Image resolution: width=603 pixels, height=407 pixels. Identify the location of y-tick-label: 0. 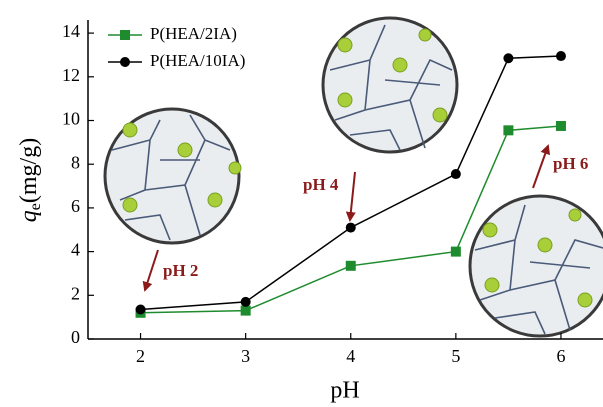
(75, 337).